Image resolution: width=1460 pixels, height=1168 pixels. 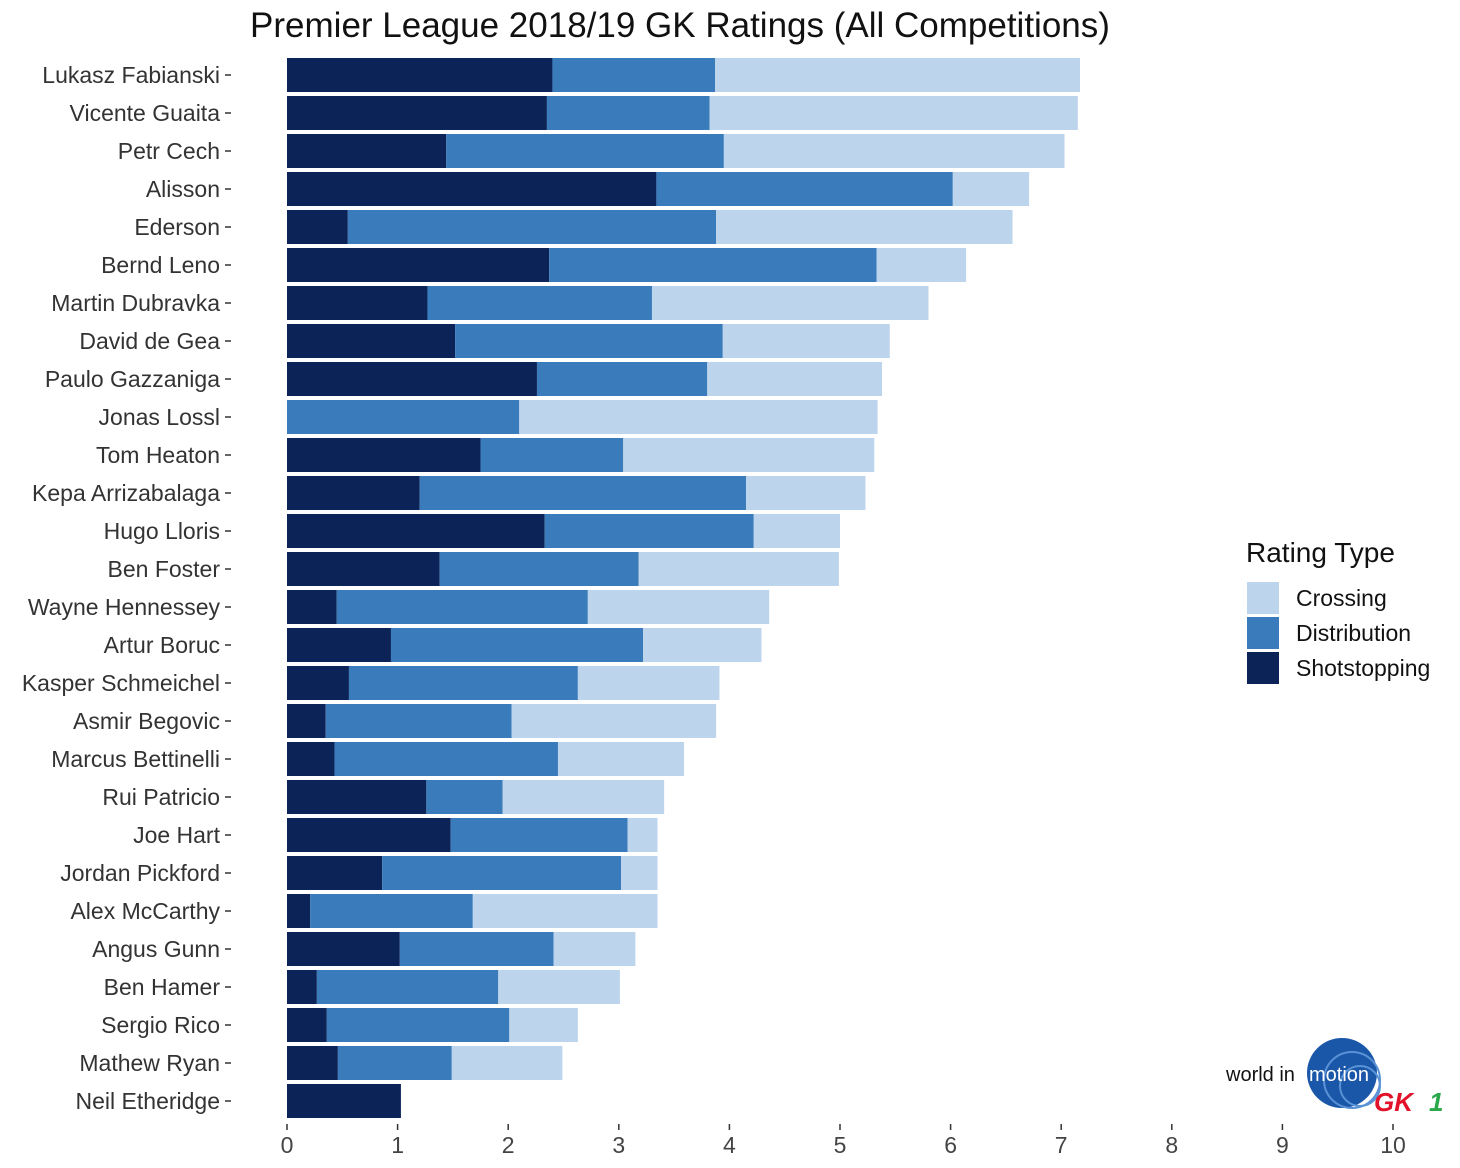 I want to click on y-tick-label: Vicente Guaita, so click(x=145, y=113).